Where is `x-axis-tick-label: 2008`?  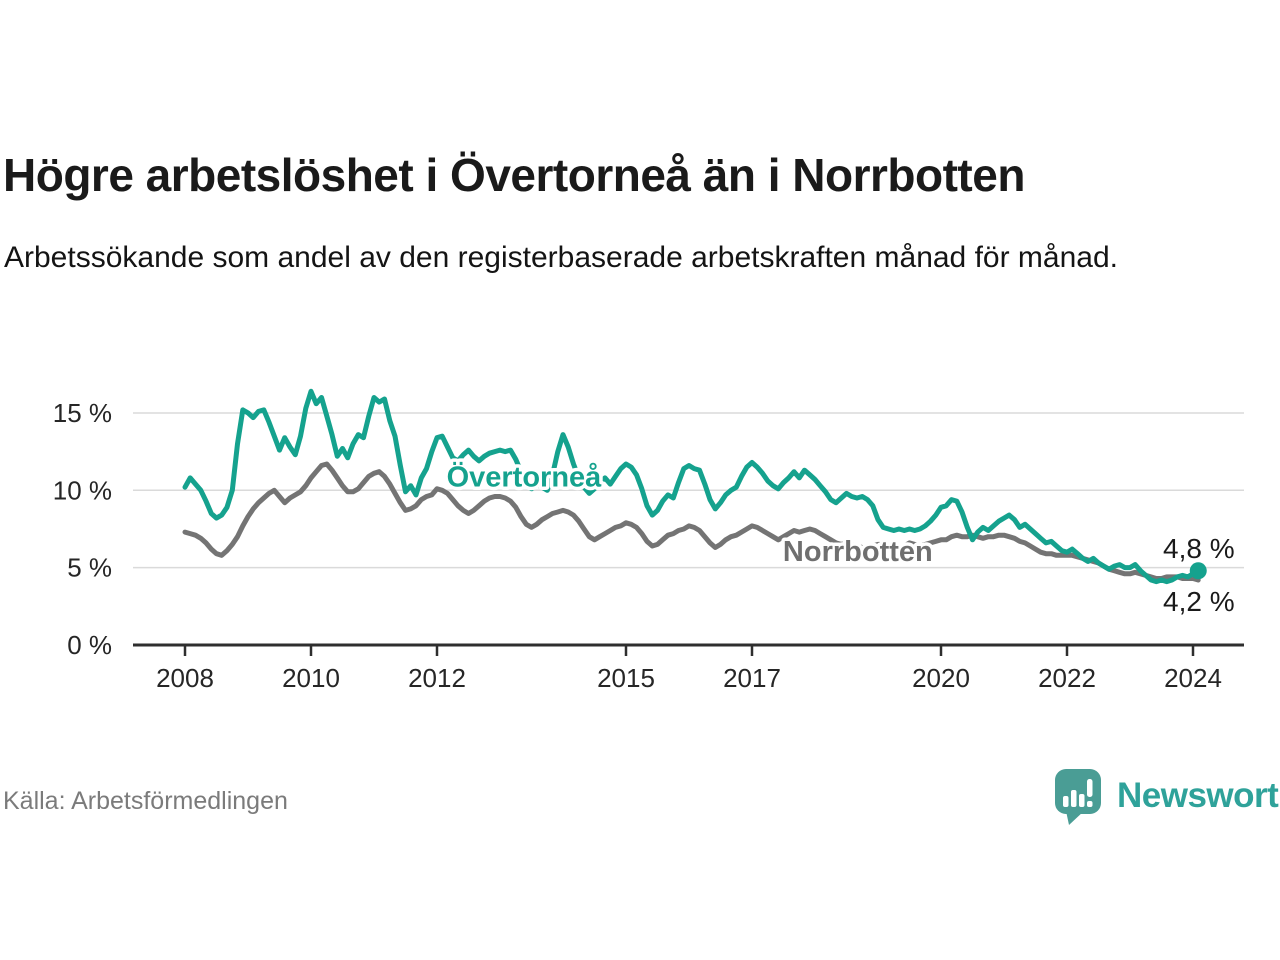
x-axis-tick-label: 2008 is located at coordinates (185, 678).